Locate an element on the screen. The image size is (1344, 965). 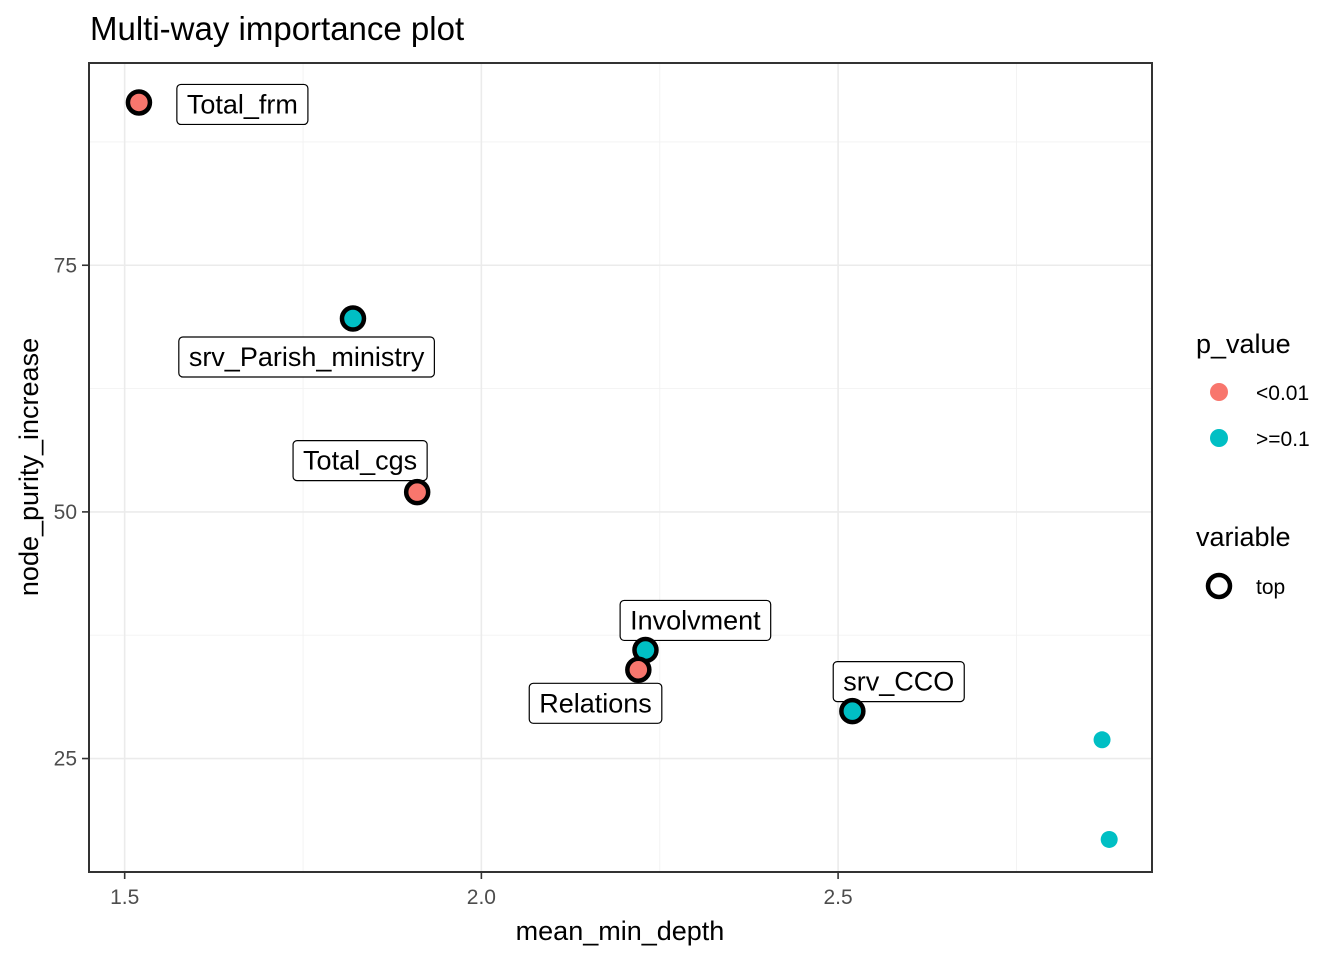
legend-label-top: top is located at coordinates (1270, 587).